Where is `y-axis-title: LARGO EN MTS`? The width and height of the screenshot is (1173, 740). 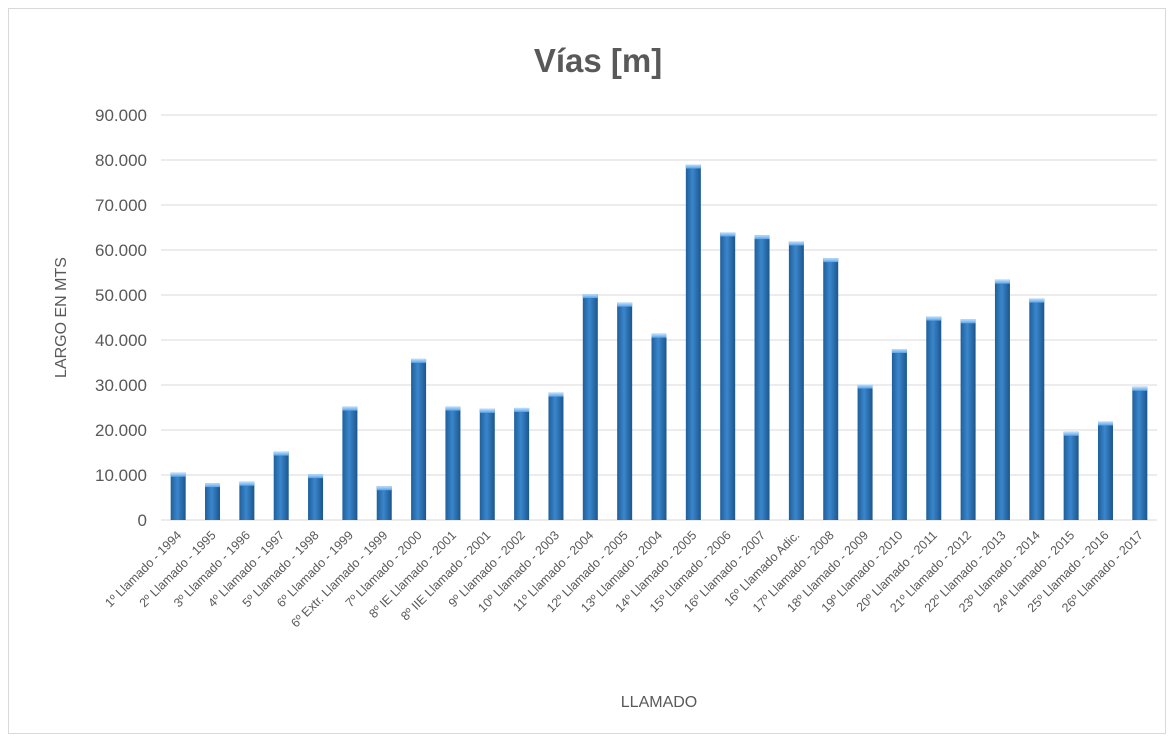
y-axis-title: LARGO EN MTS is located at coordinates (61, 317).